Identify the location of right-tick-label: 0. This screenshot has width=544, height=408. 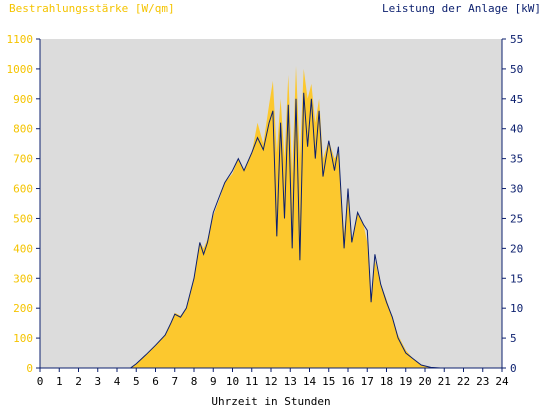
(513, 368).